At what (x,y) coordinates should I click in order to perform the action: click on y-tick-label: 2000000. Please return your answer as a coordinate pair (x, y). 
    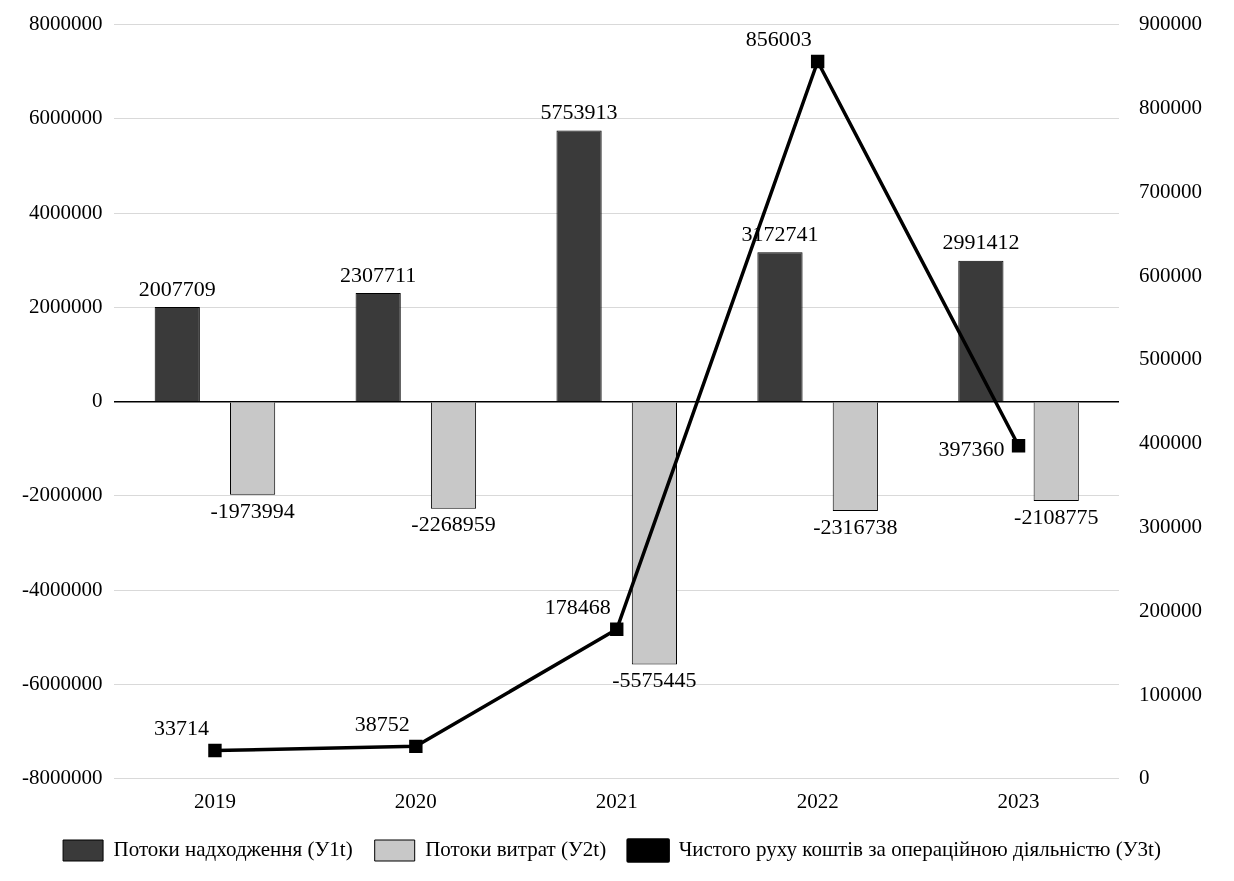
    Looking at the image, I should click on (65, 305).